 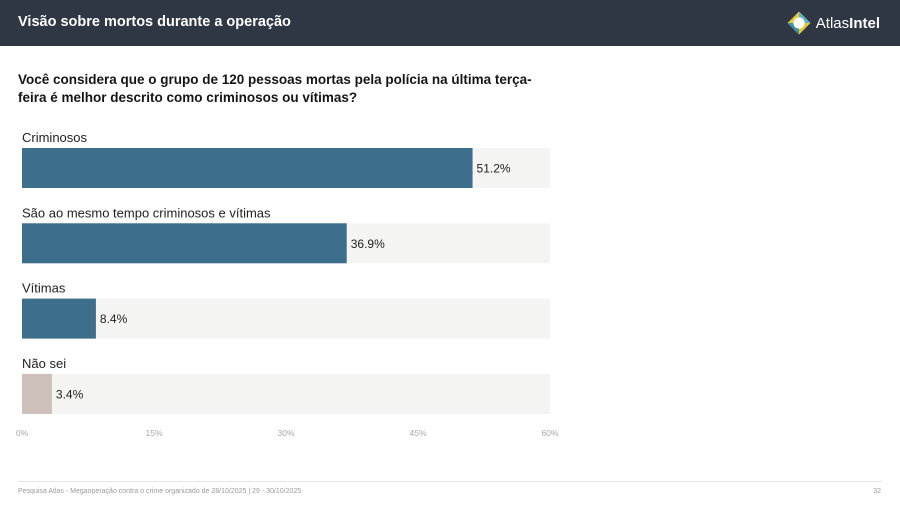 What do you see at coordinates (417, 433) in the screenshot?
I see `x-tick-label: 45%` at bounding box center [417, 433].